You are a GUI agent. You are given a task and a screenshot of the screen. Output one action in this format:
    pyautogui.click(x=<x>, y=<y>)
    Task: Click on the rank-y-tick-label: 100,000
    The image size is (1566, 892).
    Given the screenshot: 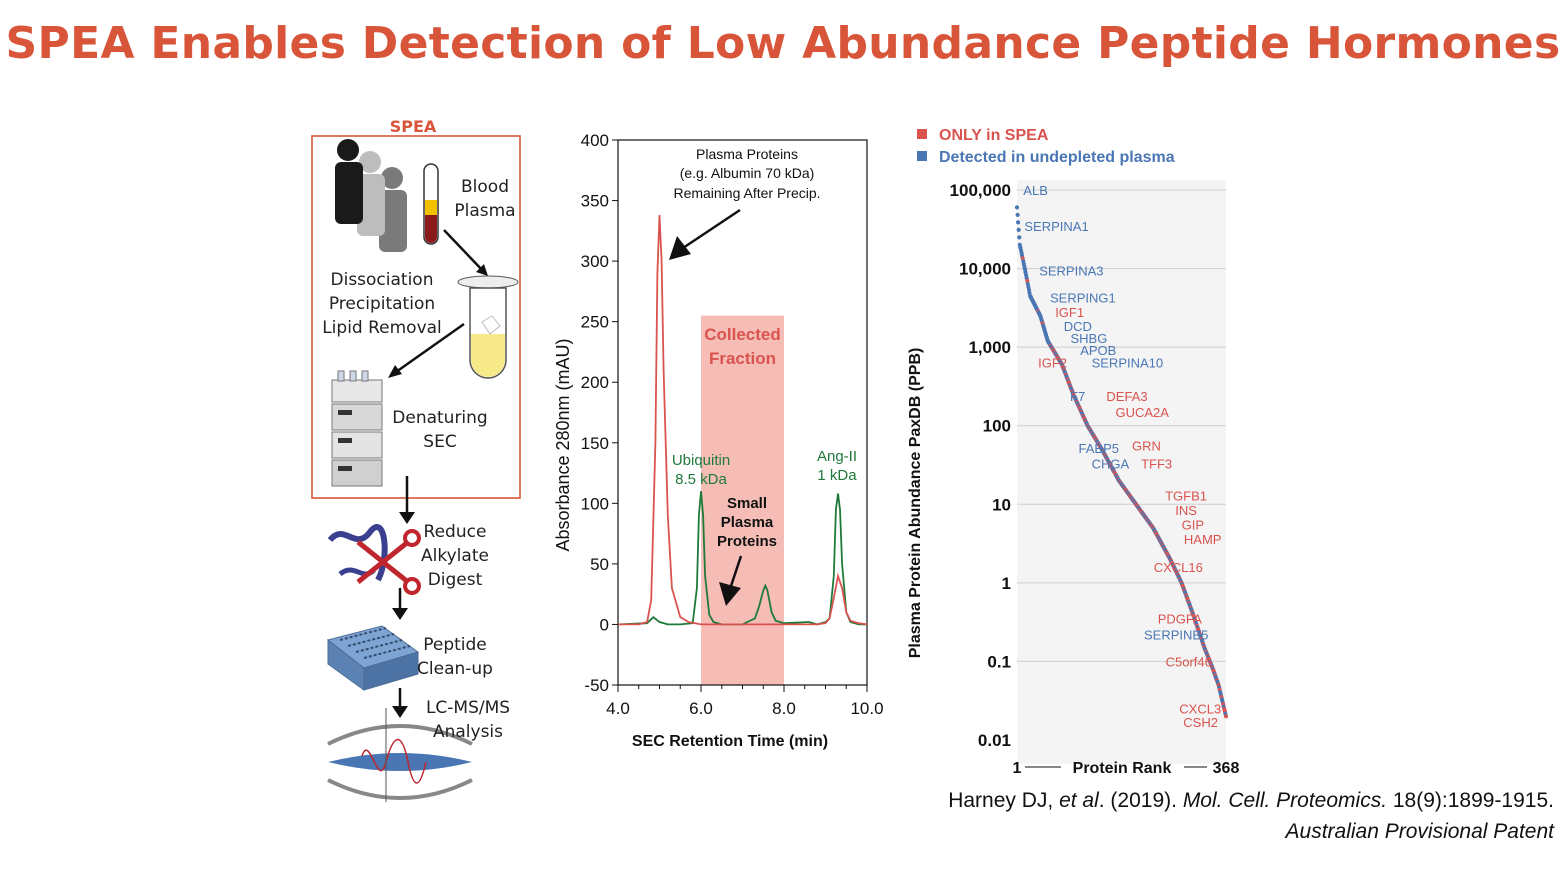 What is the action you would take?
    pyautogui.click(x=980, y=190)
    